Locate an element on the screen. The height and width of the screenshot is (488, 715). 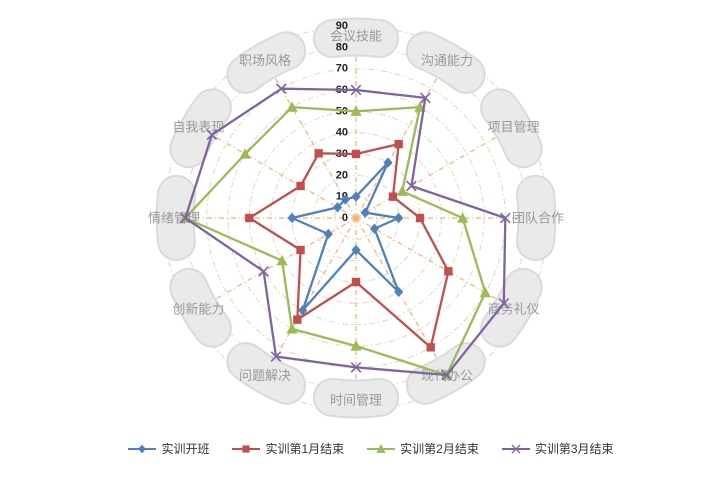
axis-label-7: 问题解决 is located at coordinates (265, 375).